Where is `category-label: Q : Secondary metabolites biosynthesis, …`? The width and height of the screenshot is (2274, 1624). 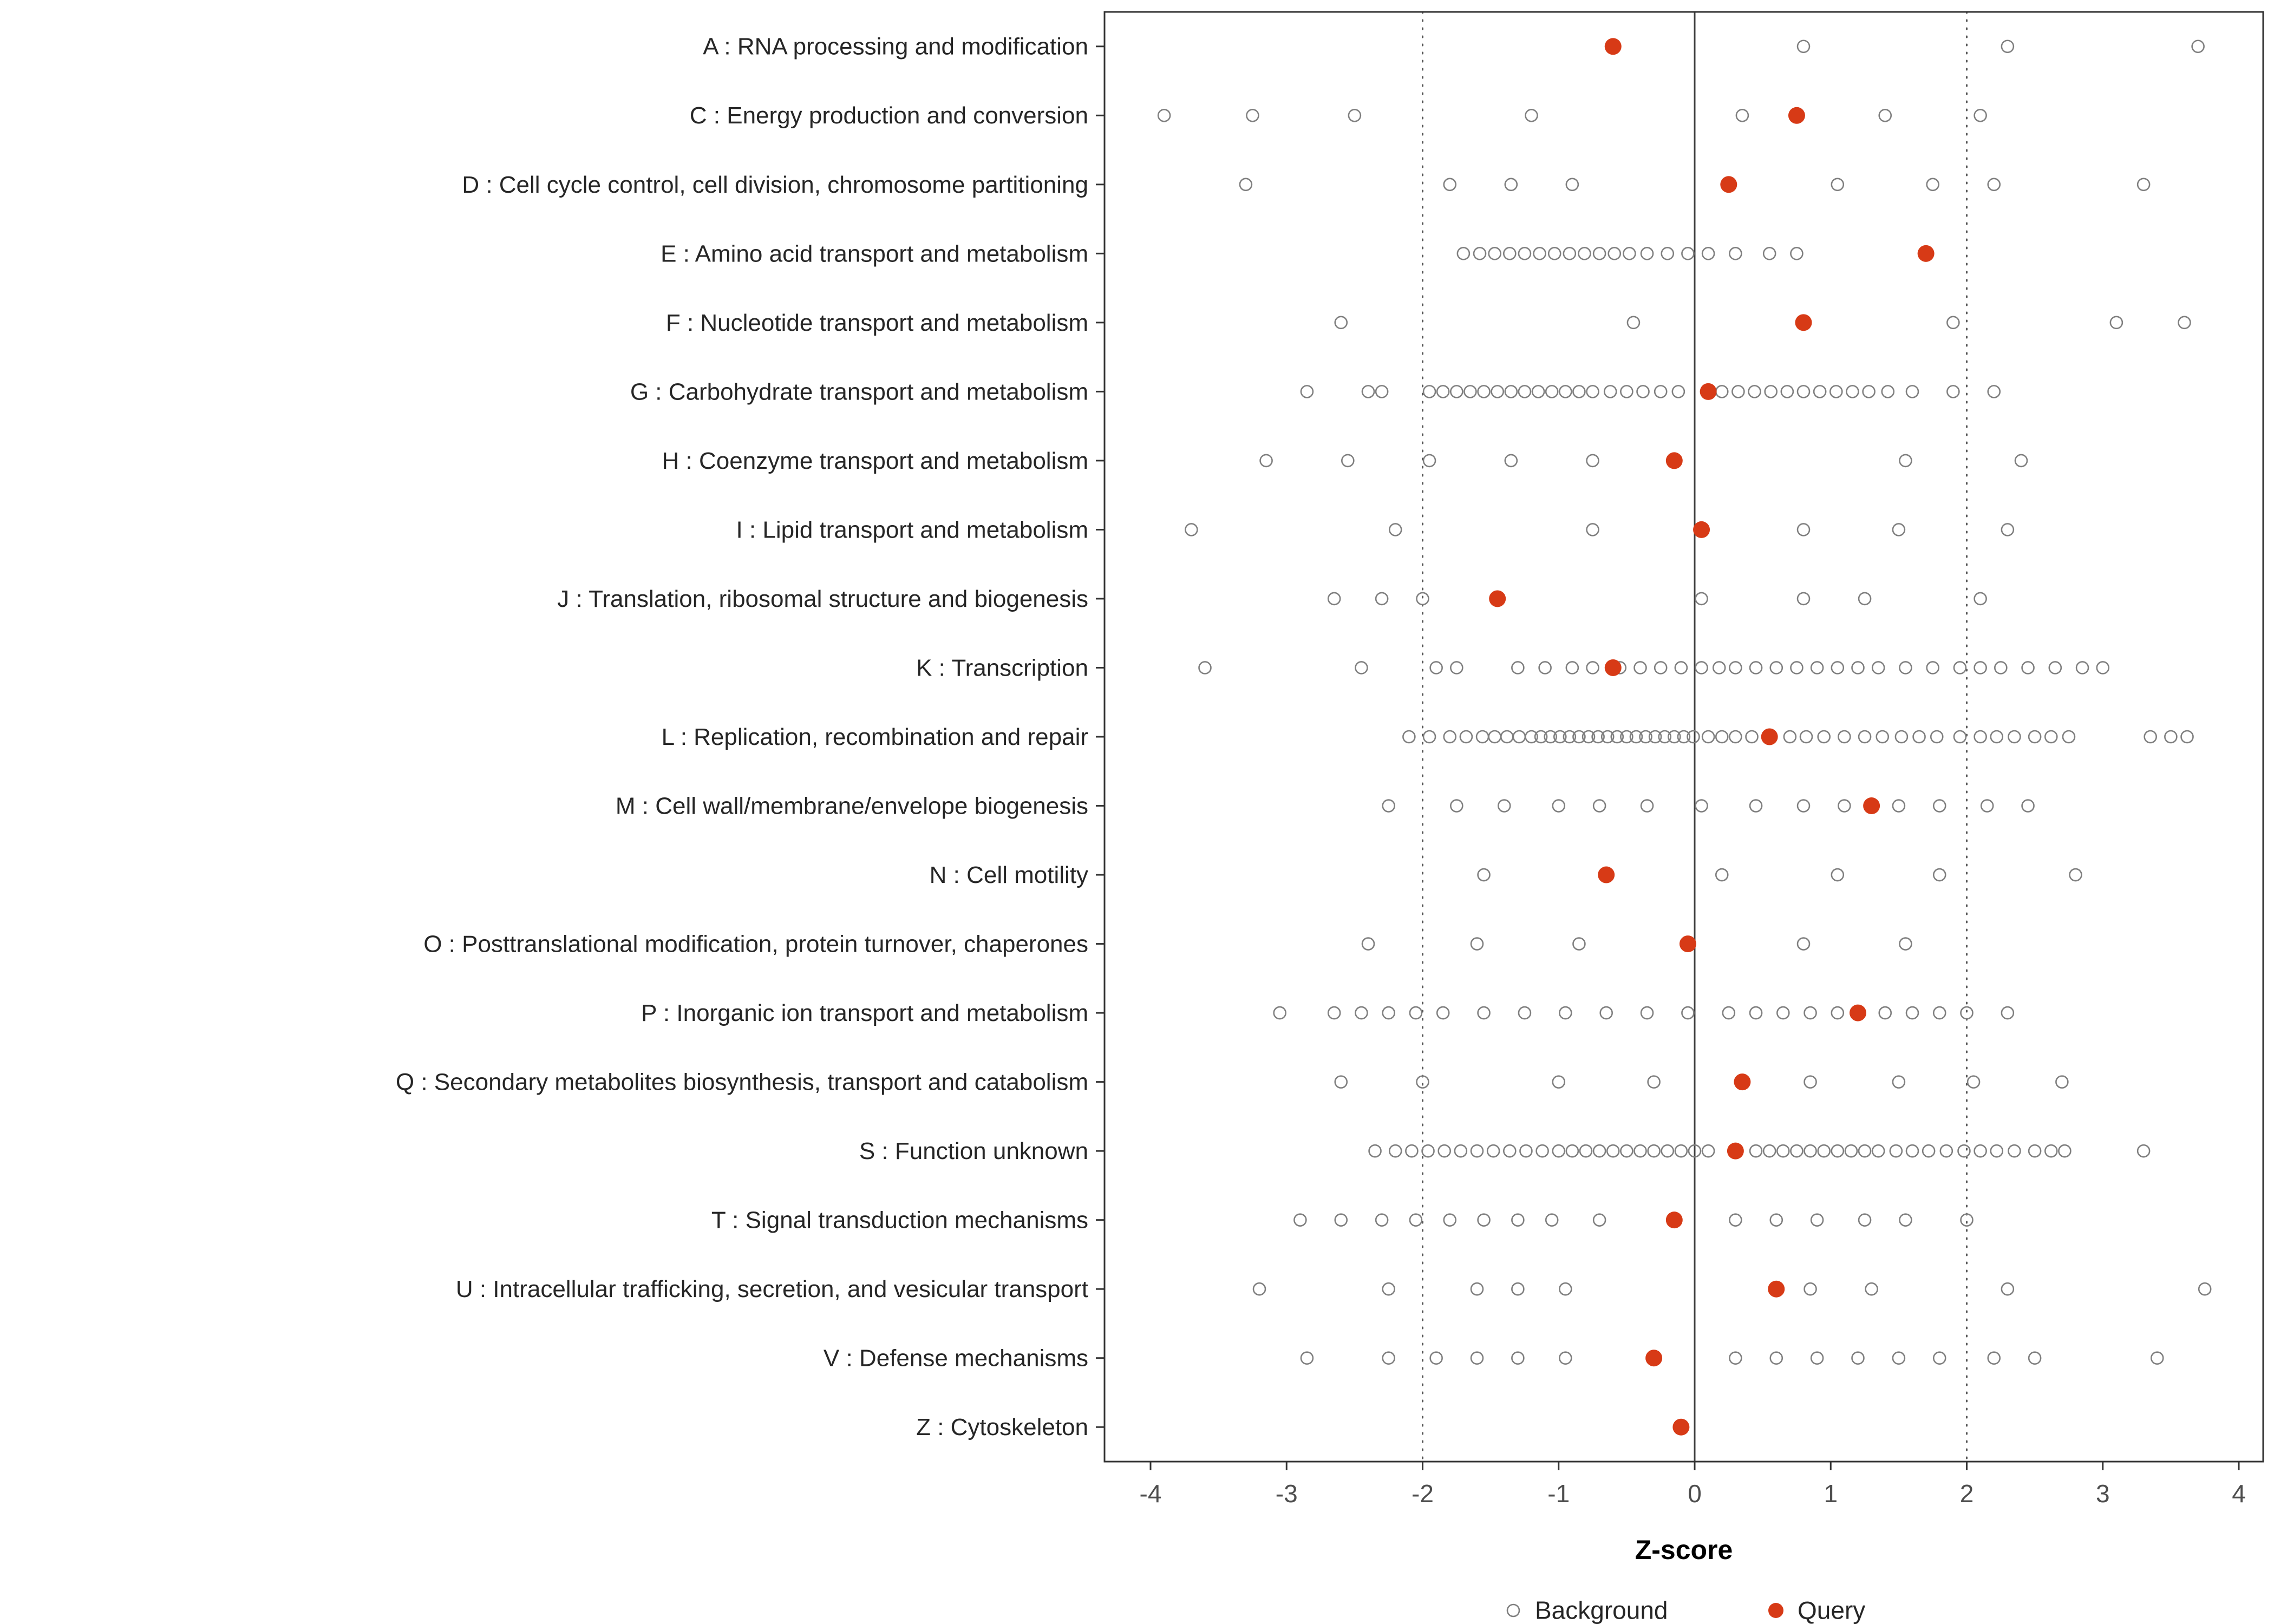
category-label: Q : Secondary metabolites biosynthesis, … is located at coordinates (742, 1082).